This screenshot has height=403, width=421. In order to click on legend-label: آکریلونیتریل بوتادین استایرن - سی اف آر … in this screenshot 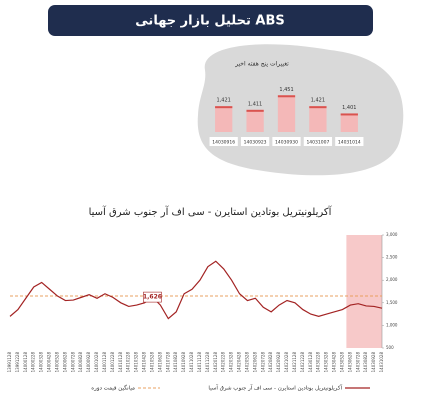, I will do `click(275, 388)`.